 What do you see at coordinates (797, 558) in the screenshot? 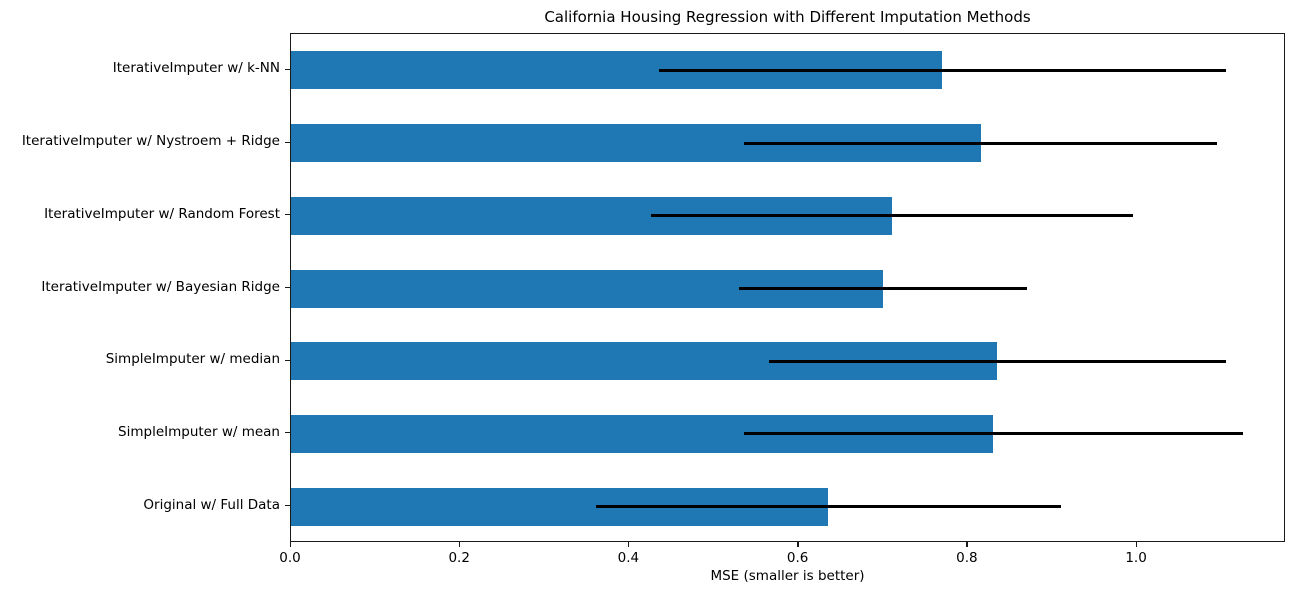
I see `x-tick-label: 0.6` at bounding box center [797, 558].